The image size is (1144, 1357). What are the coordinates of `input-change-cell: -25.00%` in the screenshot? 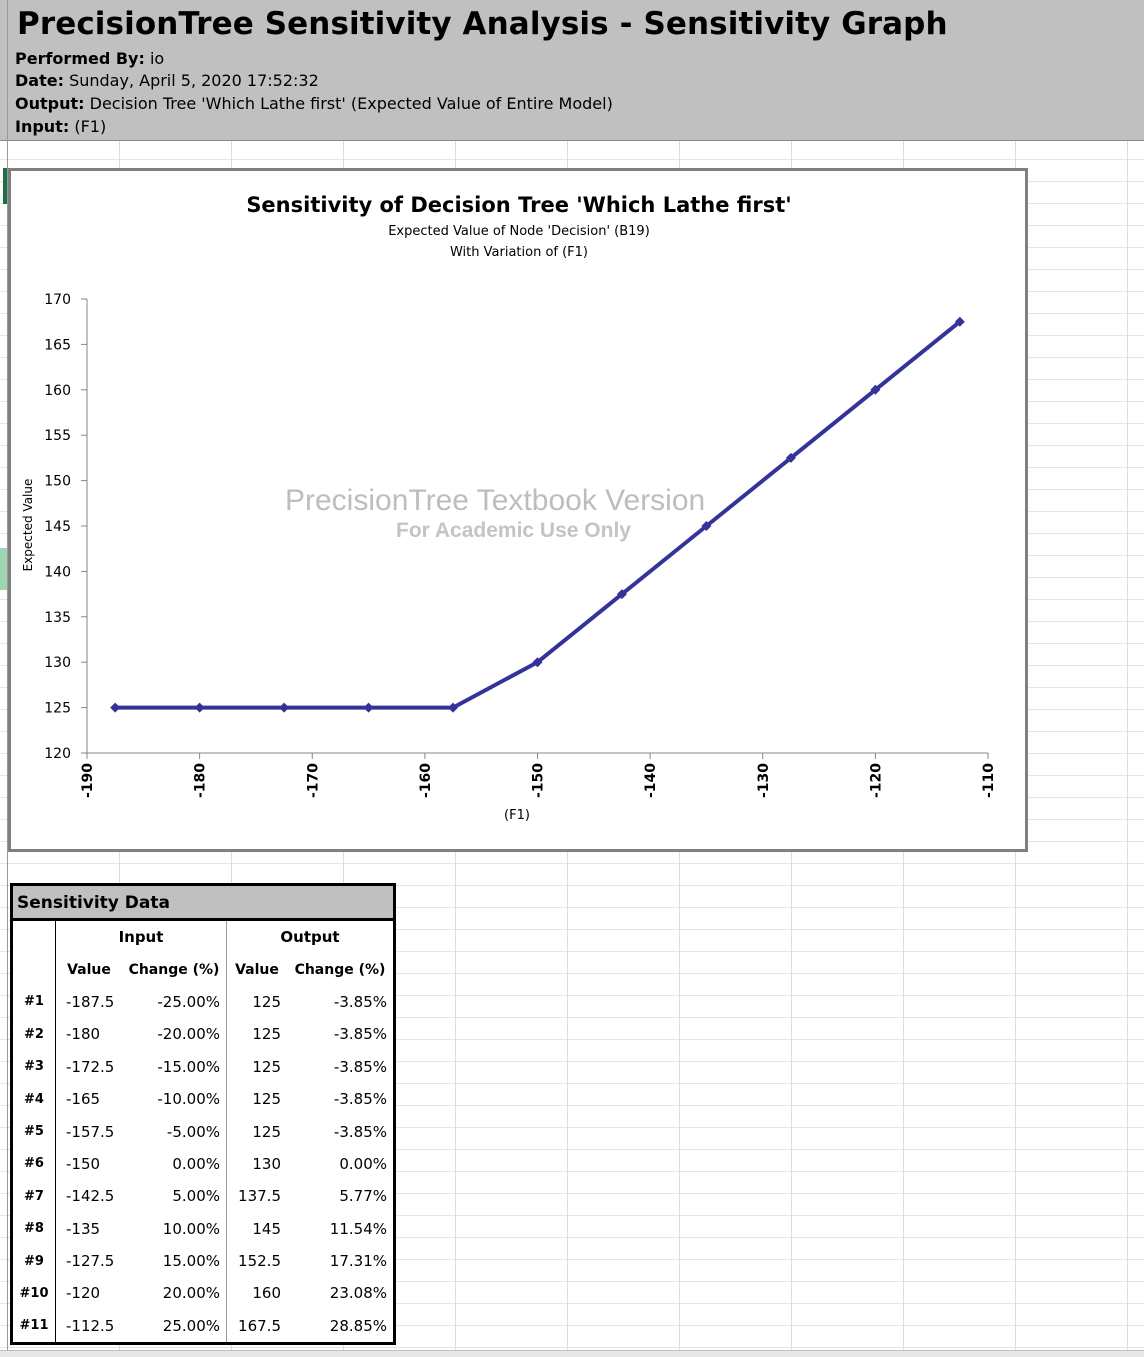 It's located at (174, 1002).